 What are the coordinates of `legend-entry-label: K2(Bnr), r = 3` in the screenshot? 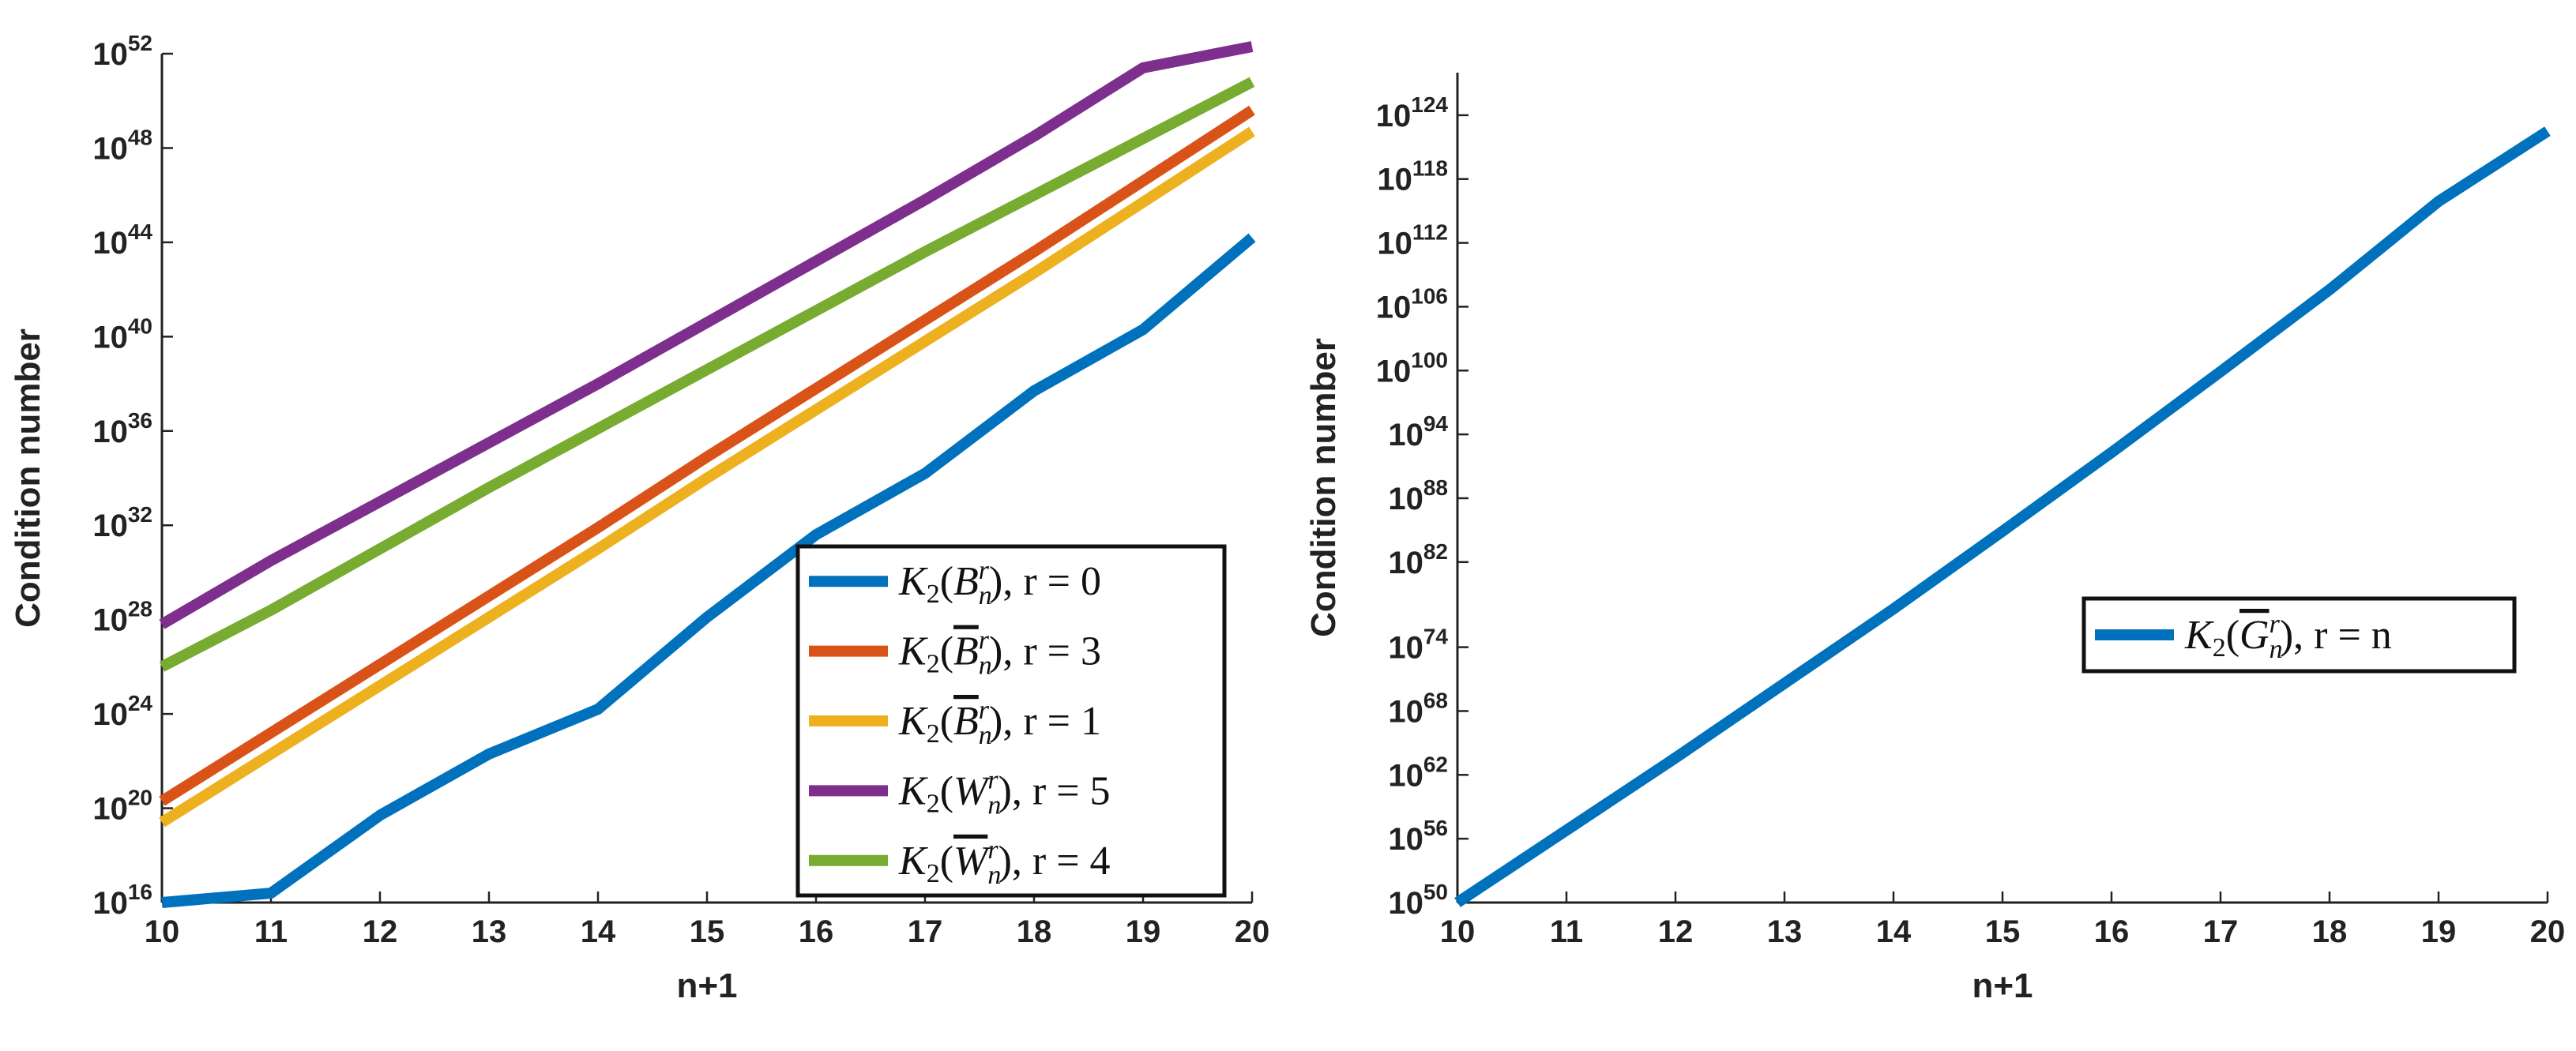 It's located at (999, 653).